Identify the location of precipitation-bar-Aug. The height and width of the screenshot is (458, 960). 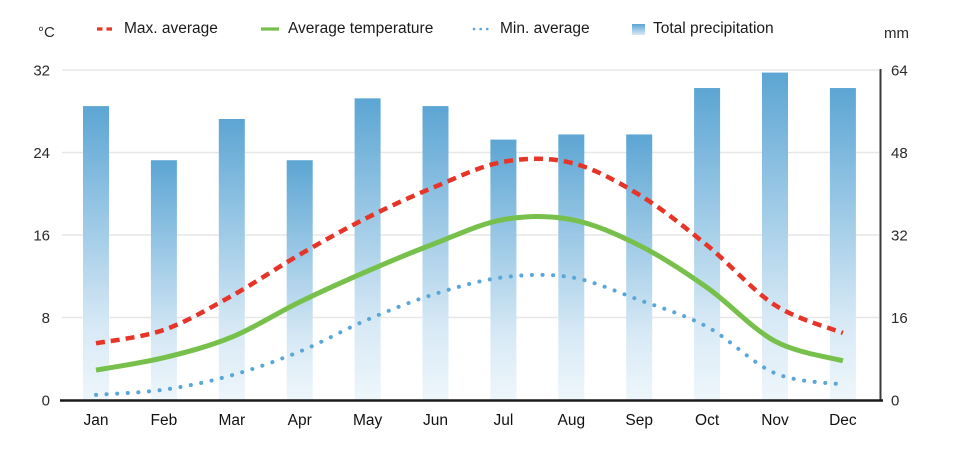
(571, 267).